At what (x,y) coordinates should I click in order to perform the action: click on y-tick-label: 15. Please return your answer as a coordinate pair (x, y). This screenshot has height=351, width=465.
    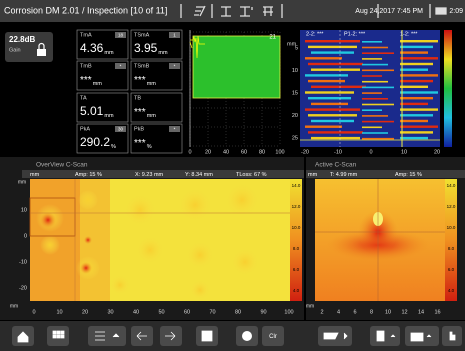
    Looking at the image, I should click on (295, 93).